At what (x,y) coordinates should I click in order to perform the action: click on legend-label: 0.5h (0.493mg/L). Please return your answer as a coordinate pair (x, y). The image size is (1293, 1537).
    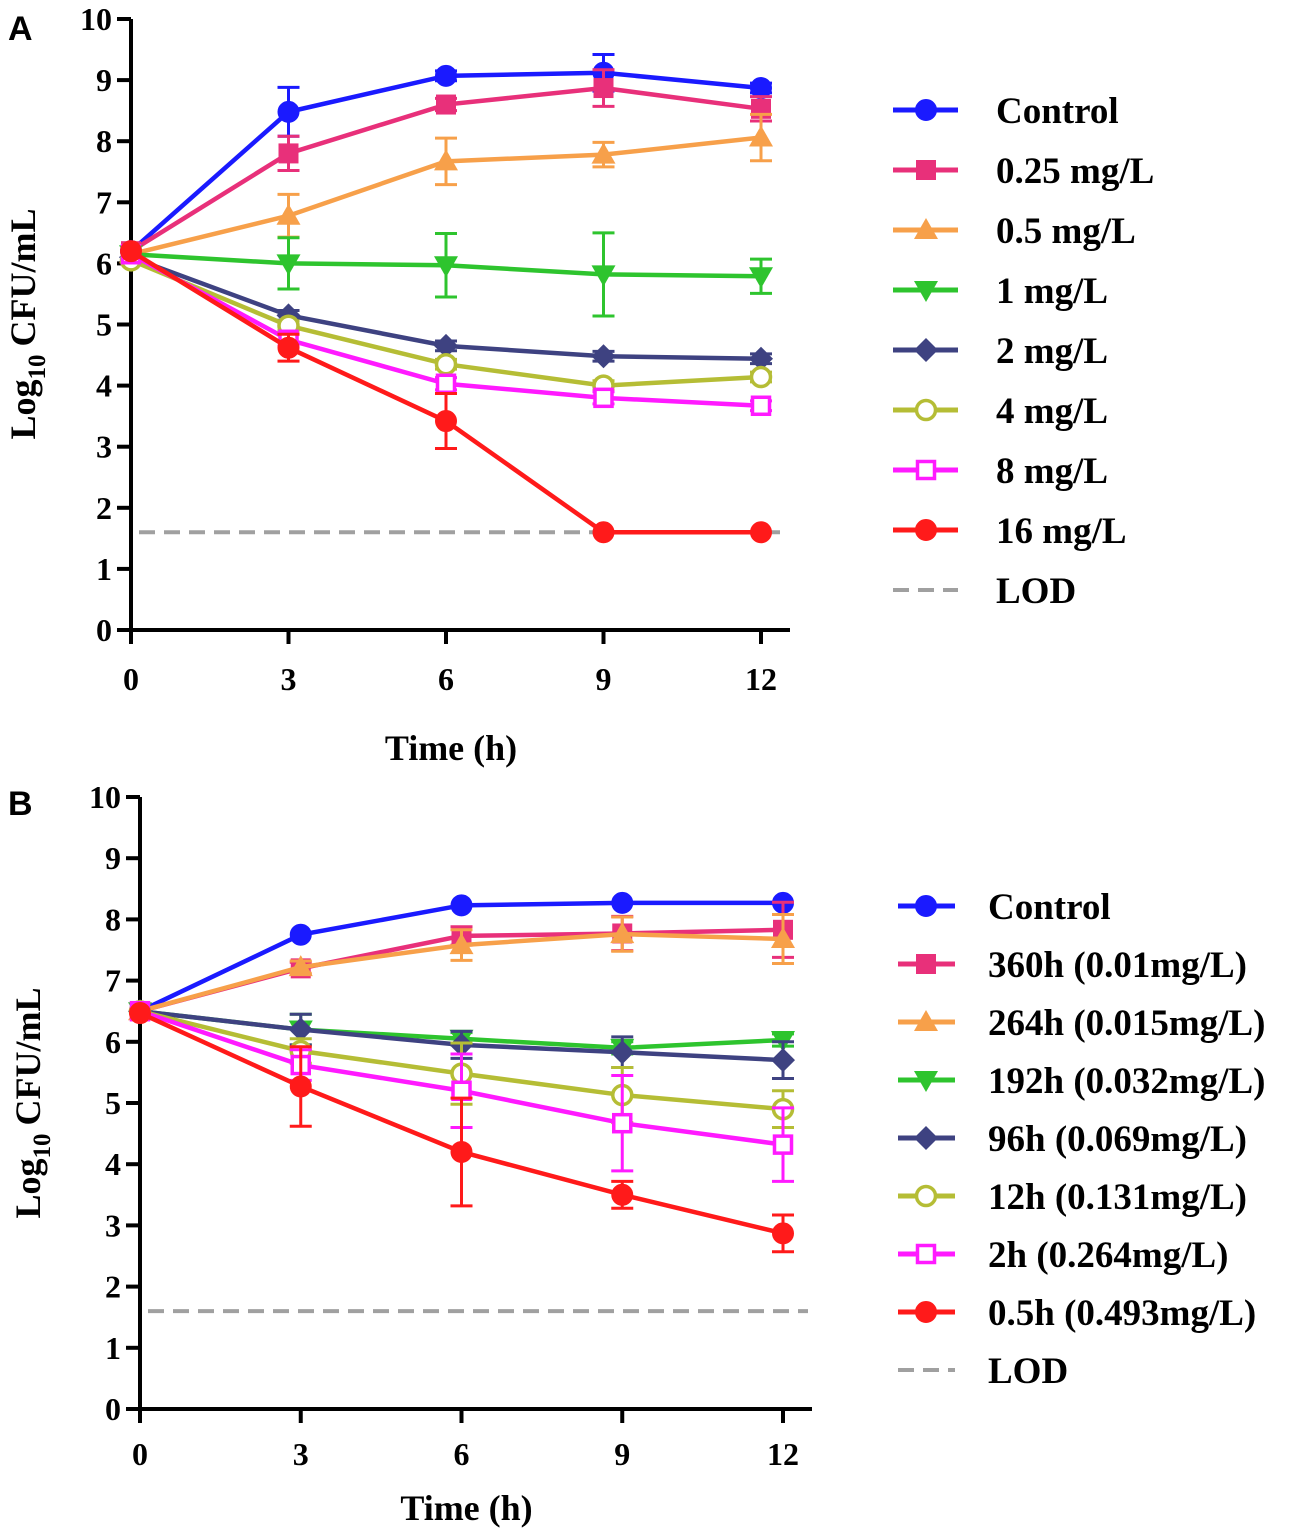
    Looking at the image, I should click on (1122, 1313).